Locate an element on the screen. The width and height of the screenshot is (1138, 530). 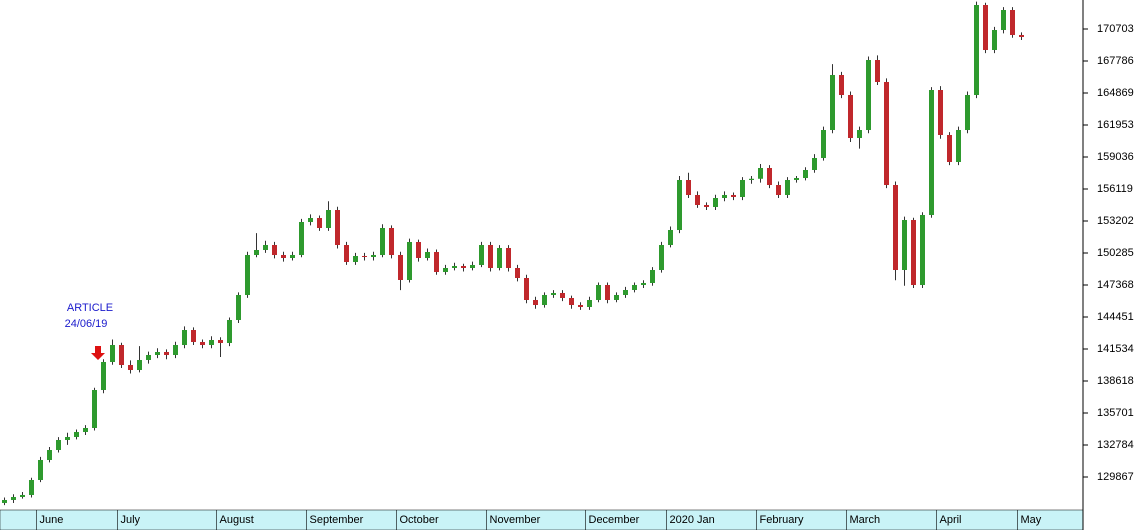
y-tick-label: 141534 is located at coordinates (1115, 349).